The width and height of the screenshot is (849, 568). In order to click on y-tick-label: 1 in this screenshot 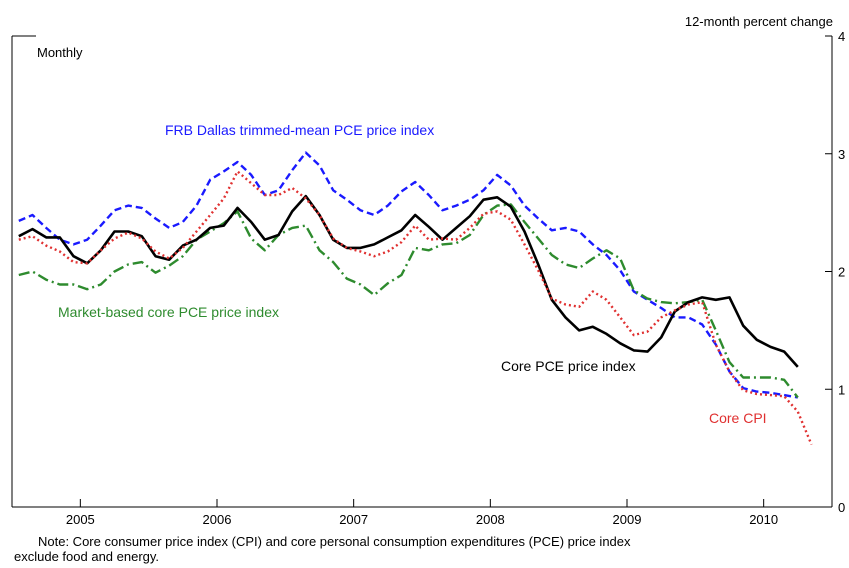, I will do `click(841, 389)`.